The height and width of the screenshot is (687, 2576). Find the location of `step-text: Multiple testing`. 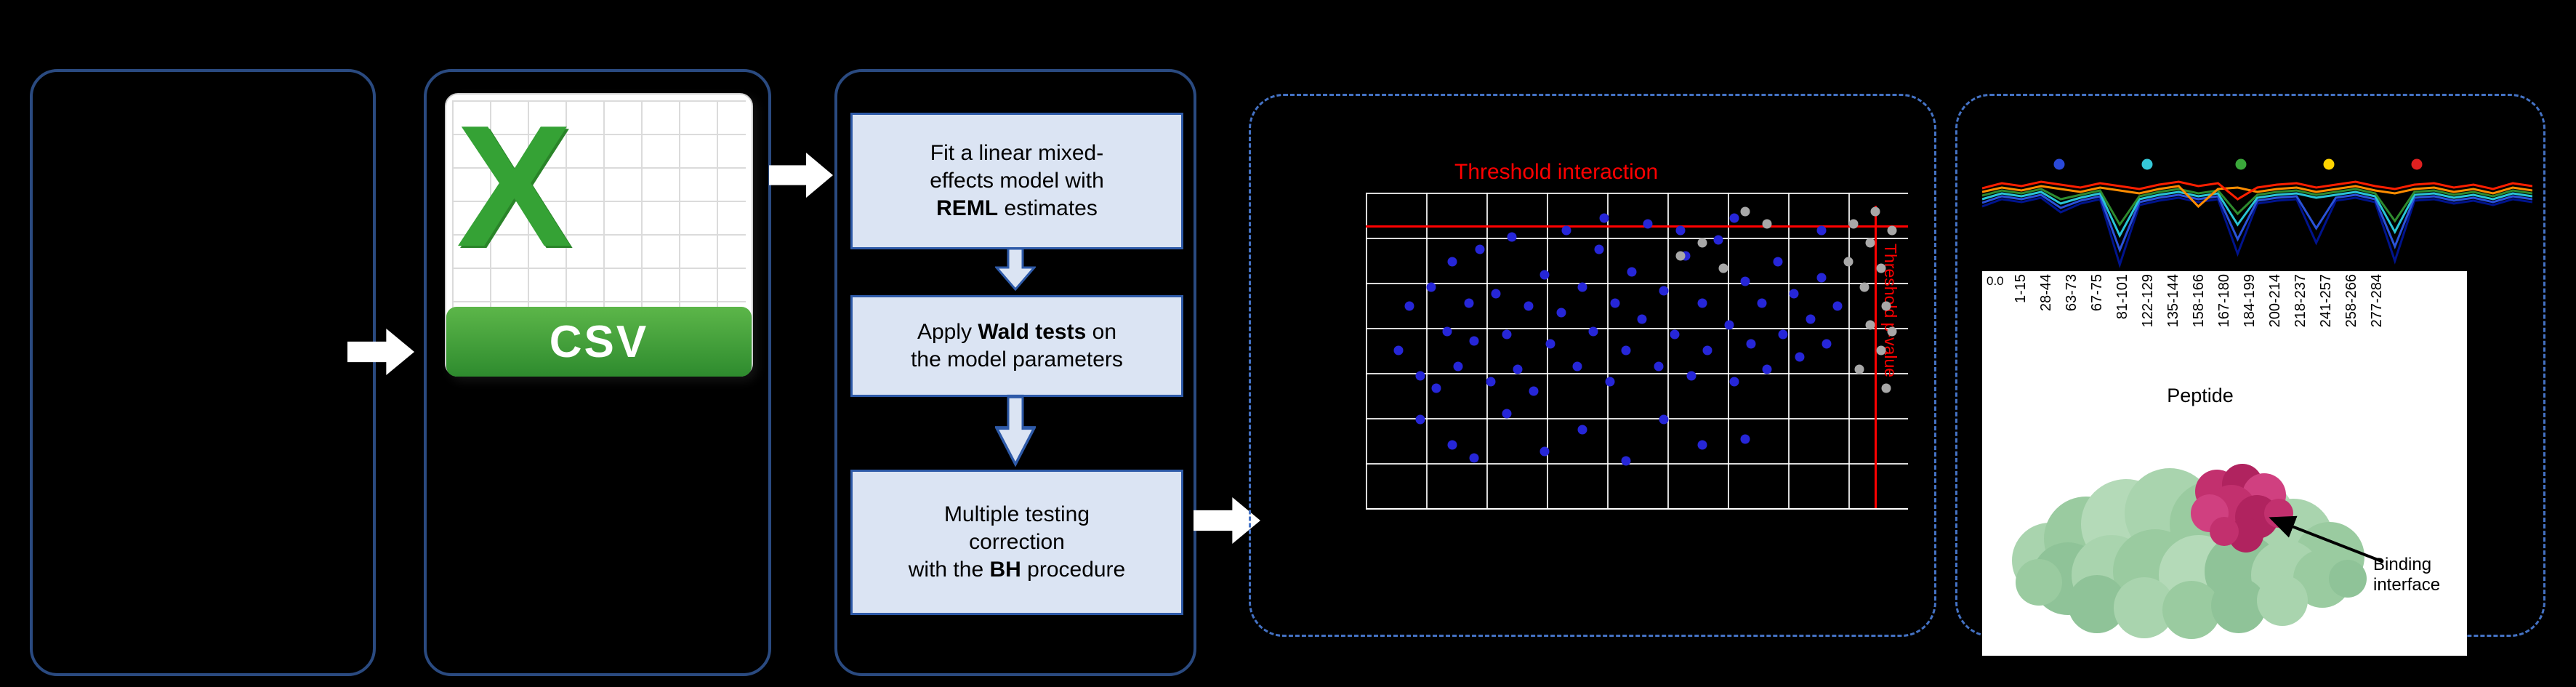

step-text: Multiple testing is located at coordinates (1016, 514).